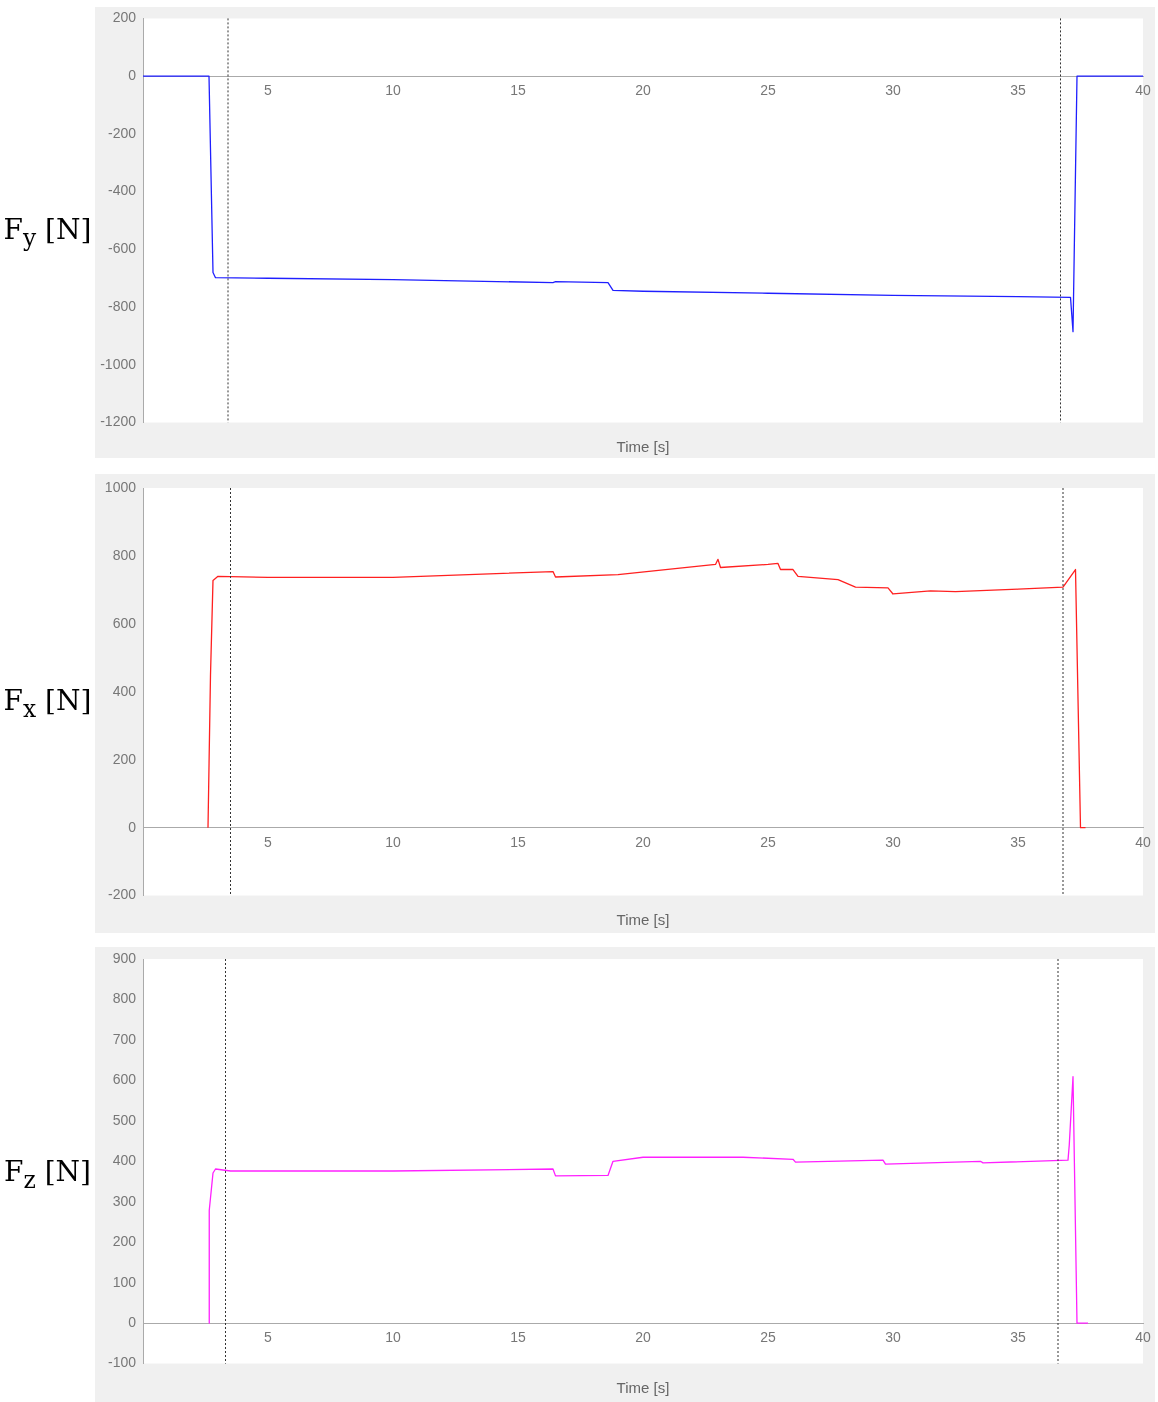  What do you see at coordinates (124, 1038) in the screenshot?
I see `y-tick-label: 700` at bounding box center [124, 1038].